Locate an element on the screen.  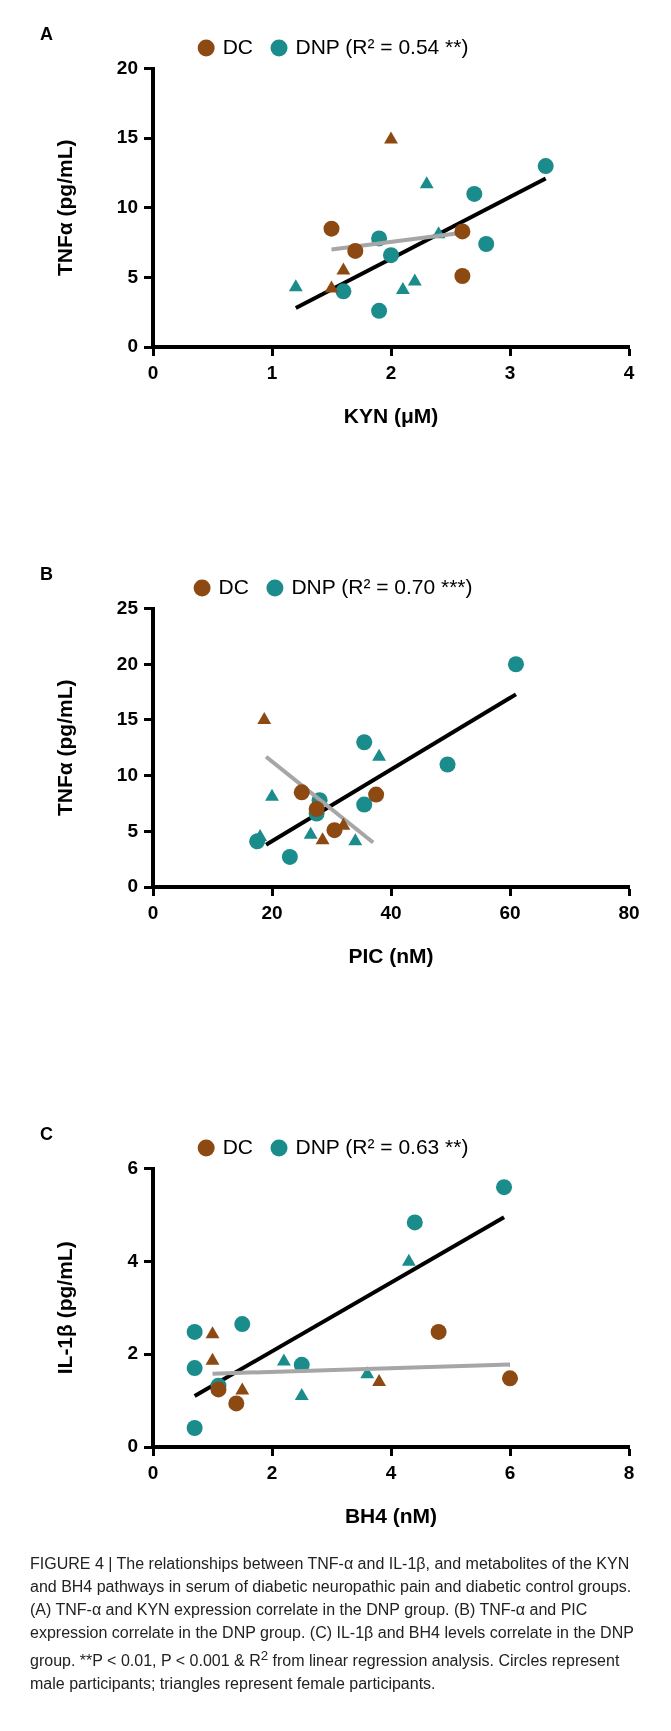
x-tick-label: 1 is located at coordinates (272, 372).